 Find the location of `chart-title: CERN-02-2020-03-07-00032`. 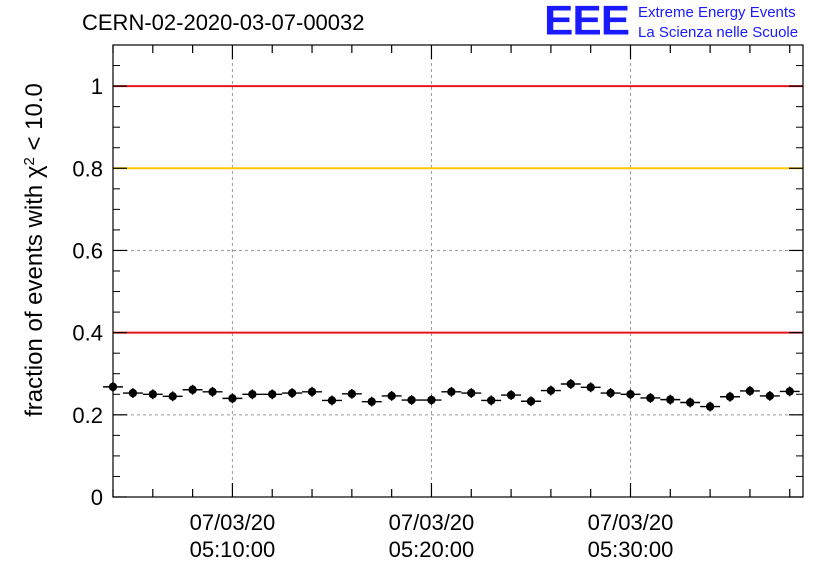

chart-title: CERN-02-2020-03-07-00032 is located at coordinates (223, 22).